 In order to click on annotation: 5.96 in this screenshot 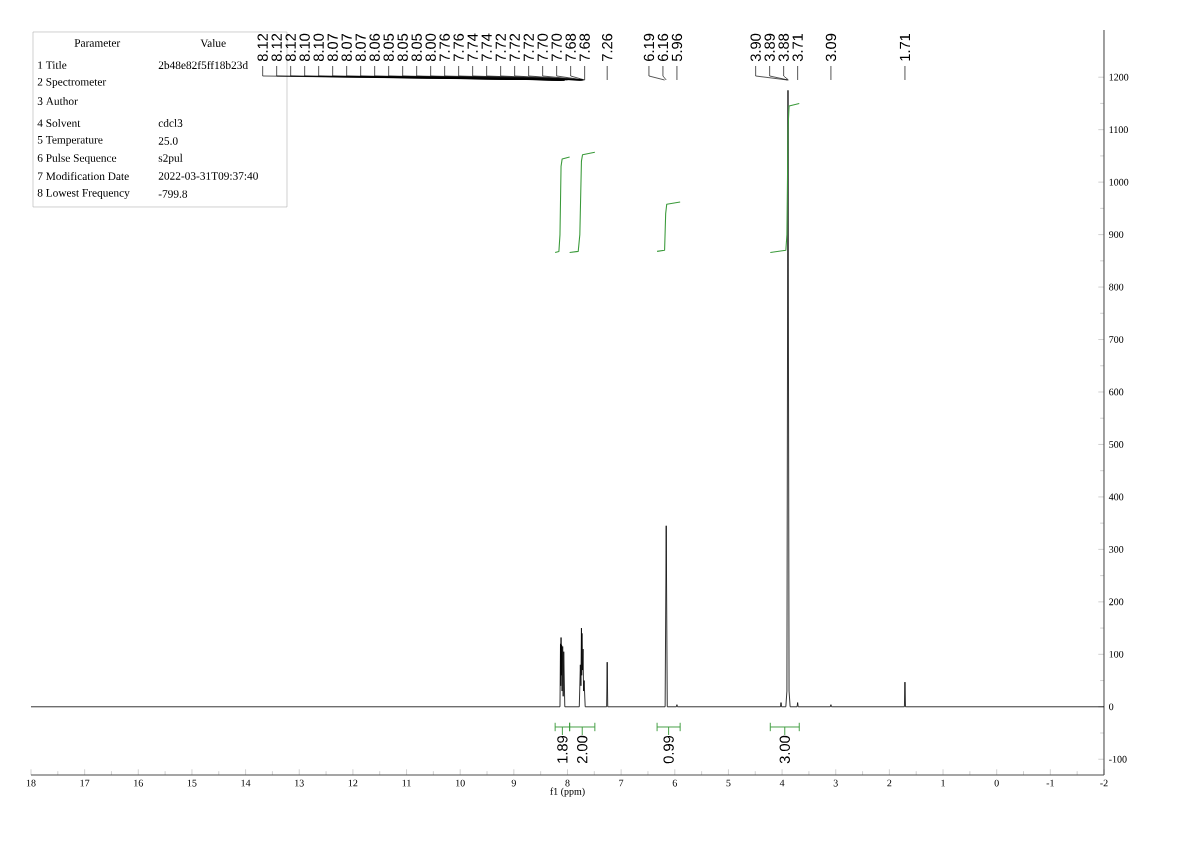, I will do `click(677, 47)`.